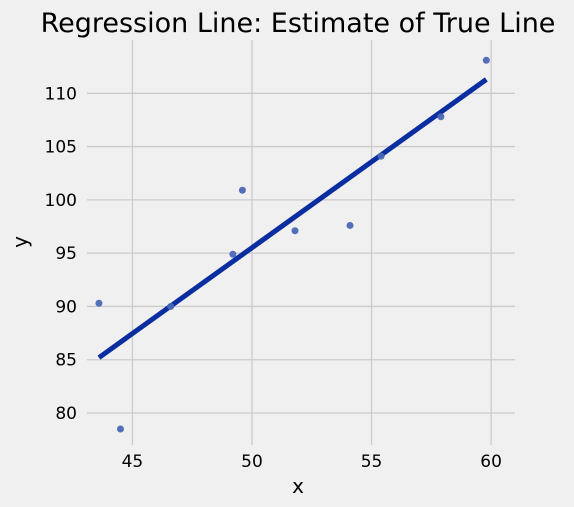  What do you see at coordinates (61, 94) in the screenshot?
I see `y-tick-label: 110` at bounding box center [61, 94].